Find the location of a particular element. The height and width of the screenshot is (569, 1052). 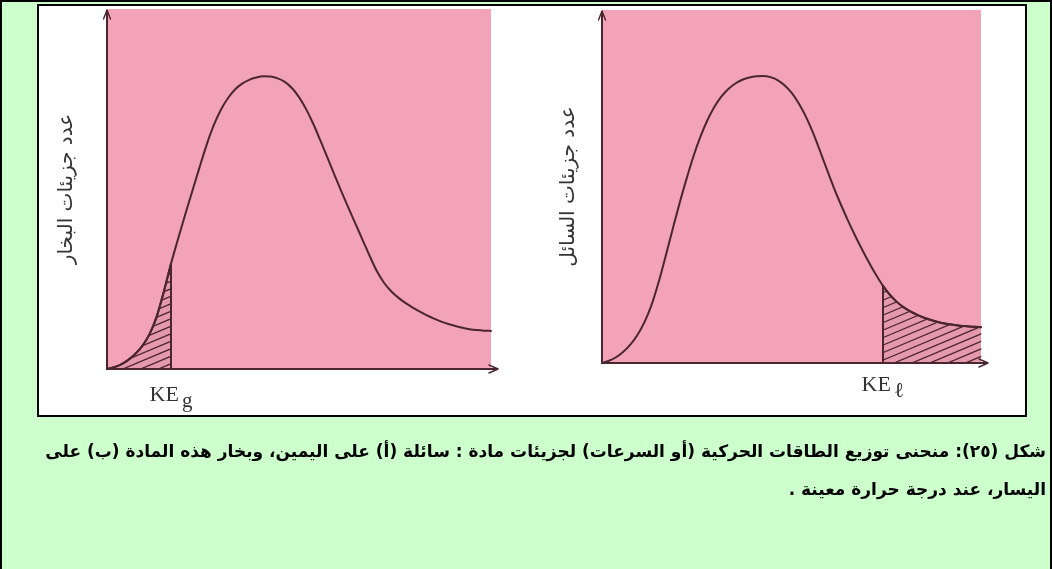

text: شكل (٢٥): منحنى توزيع الطاقات الحركية (أو السرعات) لجزيئات مادة : سائلة (أ) على اليمين، وبخار هذه المادة (ب) على اليسار، عند درجة حرارة معينة . is located at coordinates (545, 470).